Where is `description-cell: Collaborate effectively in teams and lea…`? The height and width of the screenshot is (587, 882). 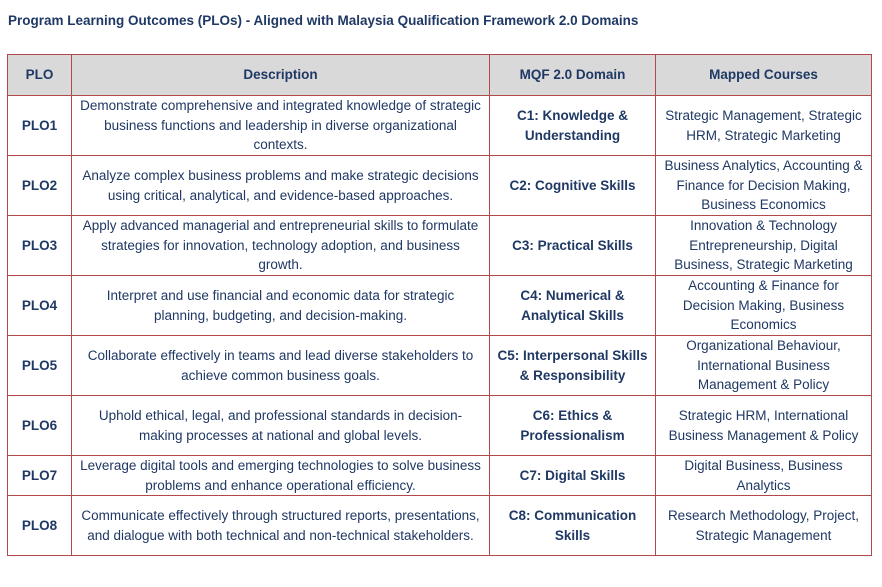 description-cell: Collaborate effectively in teams and lea… is located at coordinates (280, 365).